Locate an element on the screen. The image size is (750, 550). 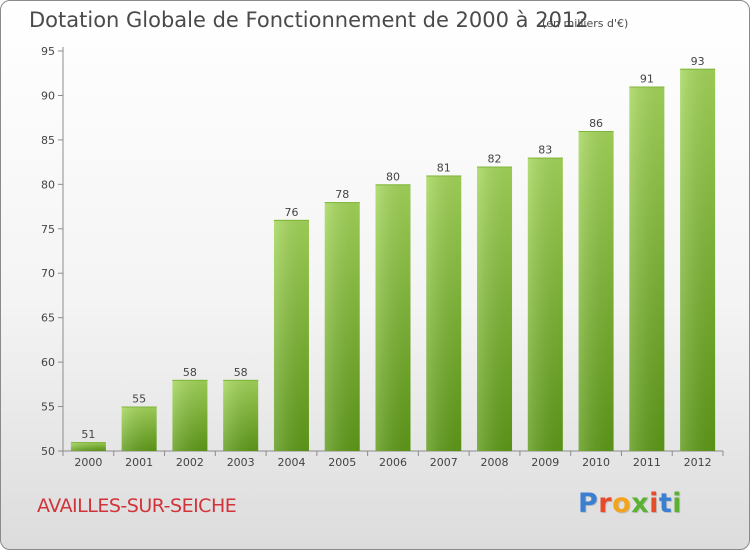
y-tick-label: 70 is located at coordinates (48, 273).